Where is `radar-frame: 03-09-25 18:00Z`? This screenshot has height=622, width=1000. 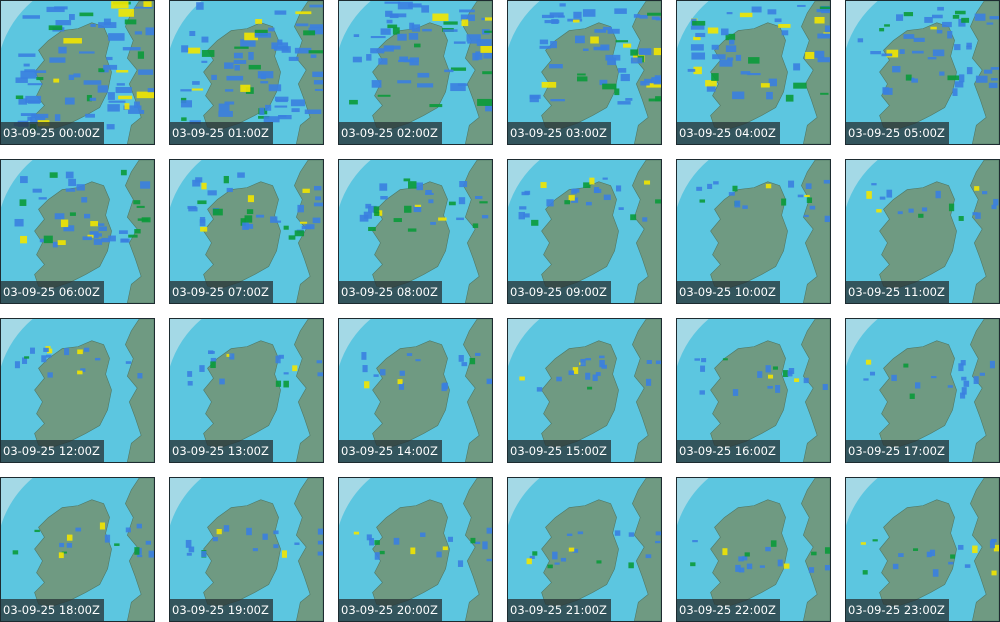 radar-frame: 03-09-25 18:00Z is located at coordinates (77, 549).